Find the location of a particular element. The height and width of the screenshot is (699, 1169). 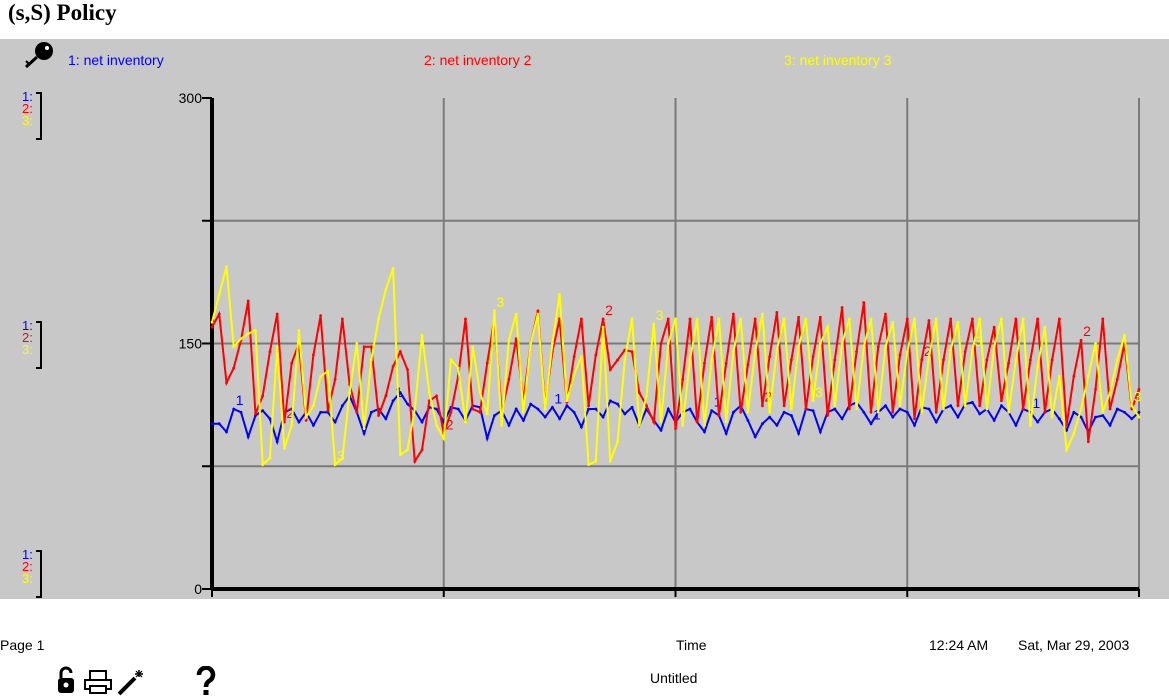

magic-wand-icon is located at coordinates (132, 682).